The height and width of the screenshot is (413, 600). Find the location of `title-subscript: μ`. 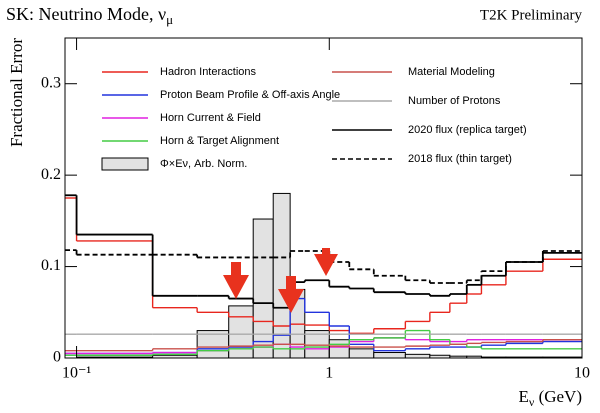

title-subscript: μ is located at coordinates (169, 19).